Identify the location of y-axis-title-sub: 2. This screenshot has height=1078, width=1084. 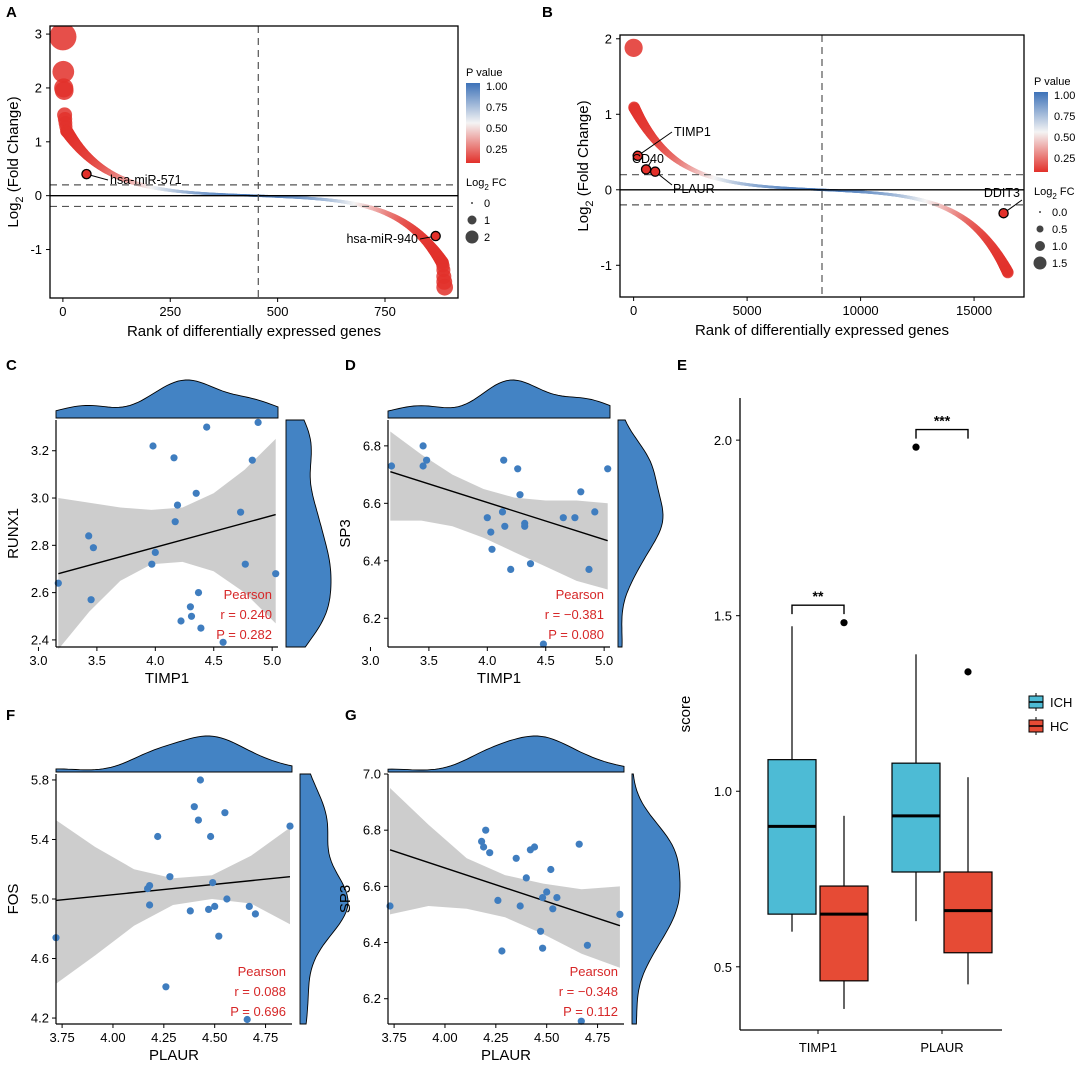
(590, 203).